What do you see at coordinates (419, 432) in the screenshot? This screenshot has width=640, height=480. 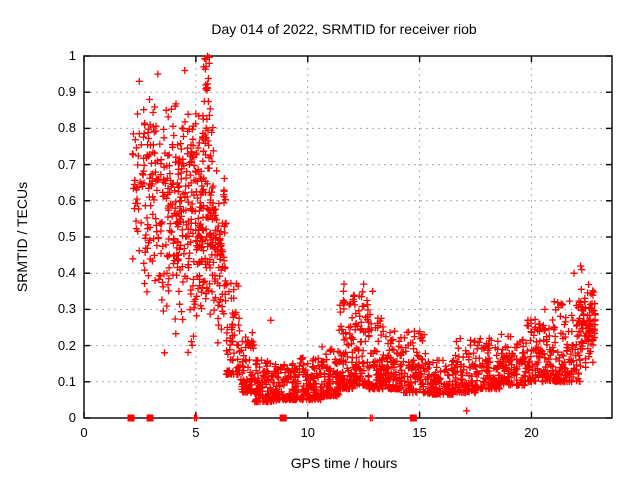 I see `x-tick-label: 15` at bounding box center [419, 432].